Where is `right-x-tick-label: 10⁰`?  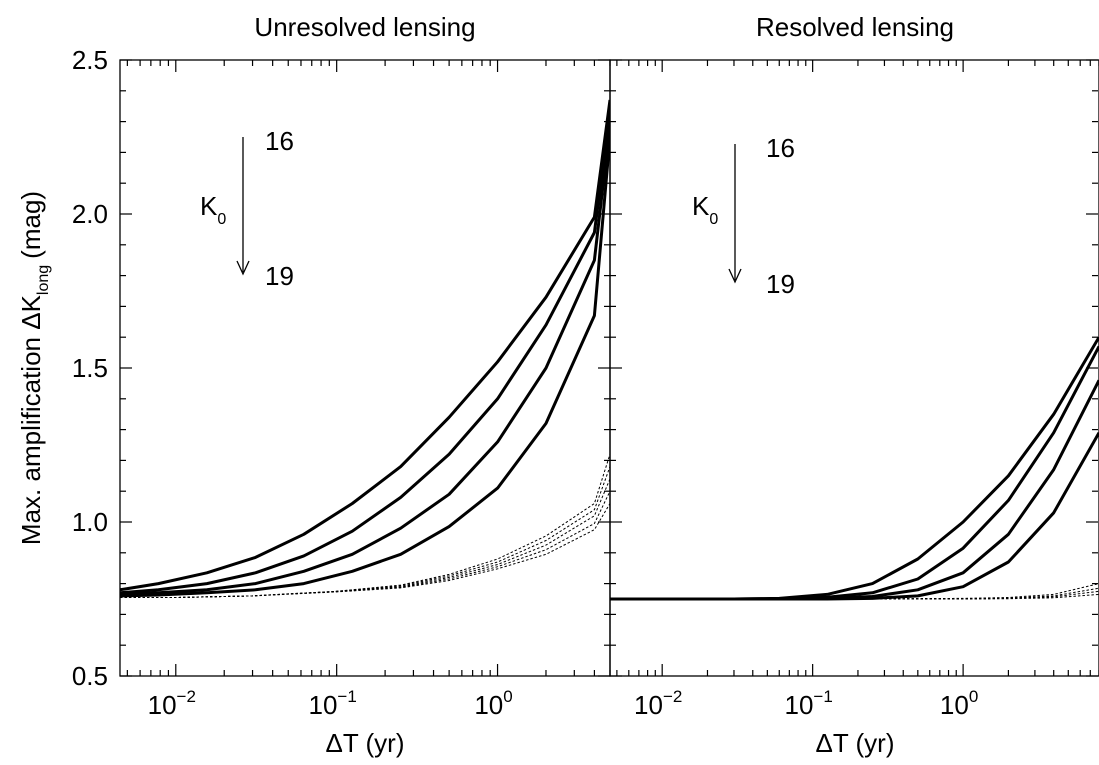
right-x-tick-label: 10⁰ is located at coordinates (959, 703).